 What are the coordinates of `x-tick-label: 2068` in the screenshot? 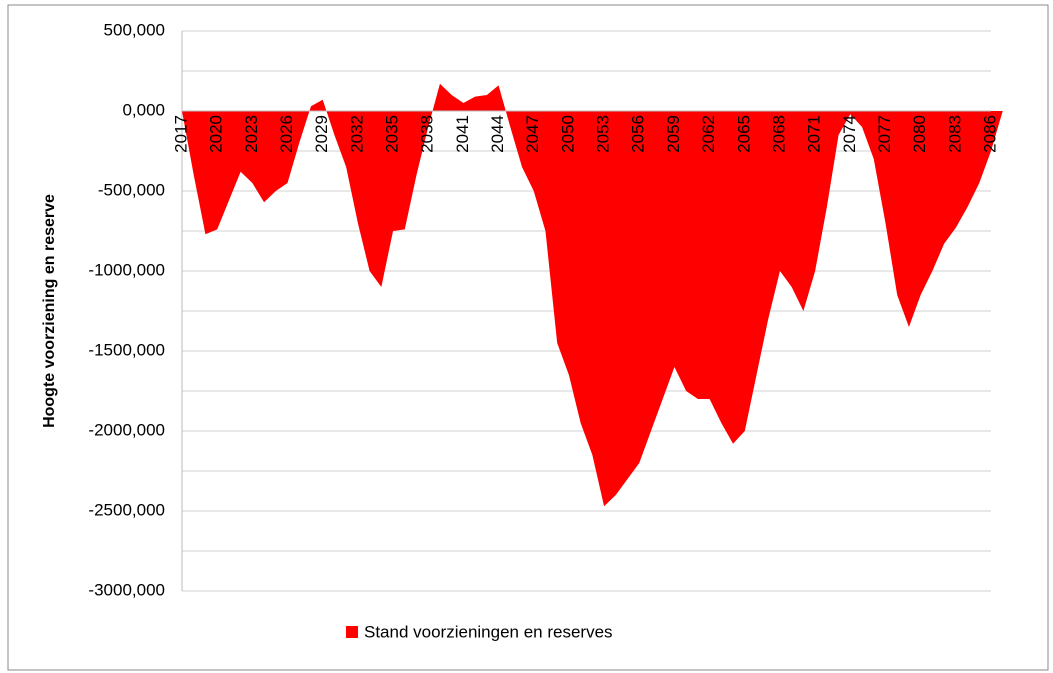 It's located at (778, 134).